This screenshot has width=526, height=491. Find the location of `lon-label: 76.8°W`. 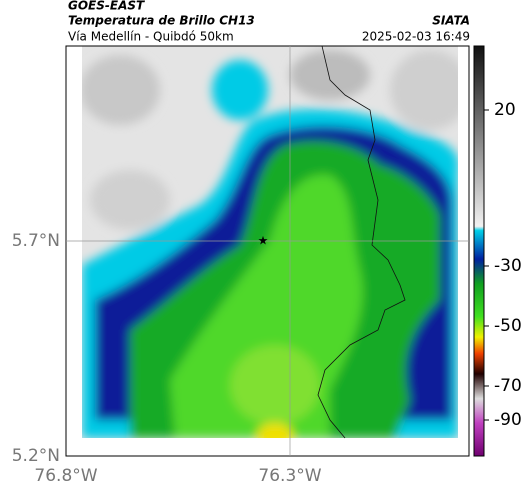

lon-label: 76.8°W is located at coordinates (65, 476).